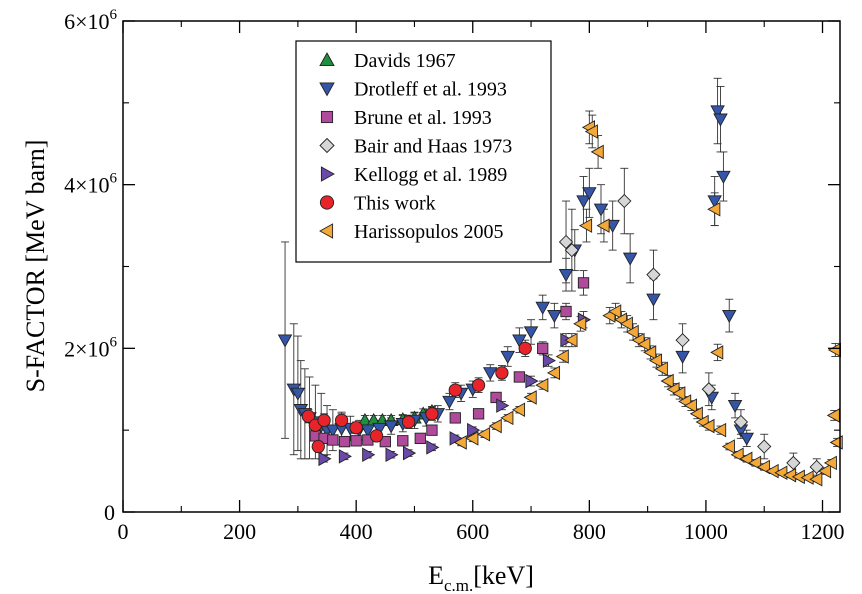  I want to click on legend-label-brune-et-al-1993: Brune et al. 1993, so click(423, 118).